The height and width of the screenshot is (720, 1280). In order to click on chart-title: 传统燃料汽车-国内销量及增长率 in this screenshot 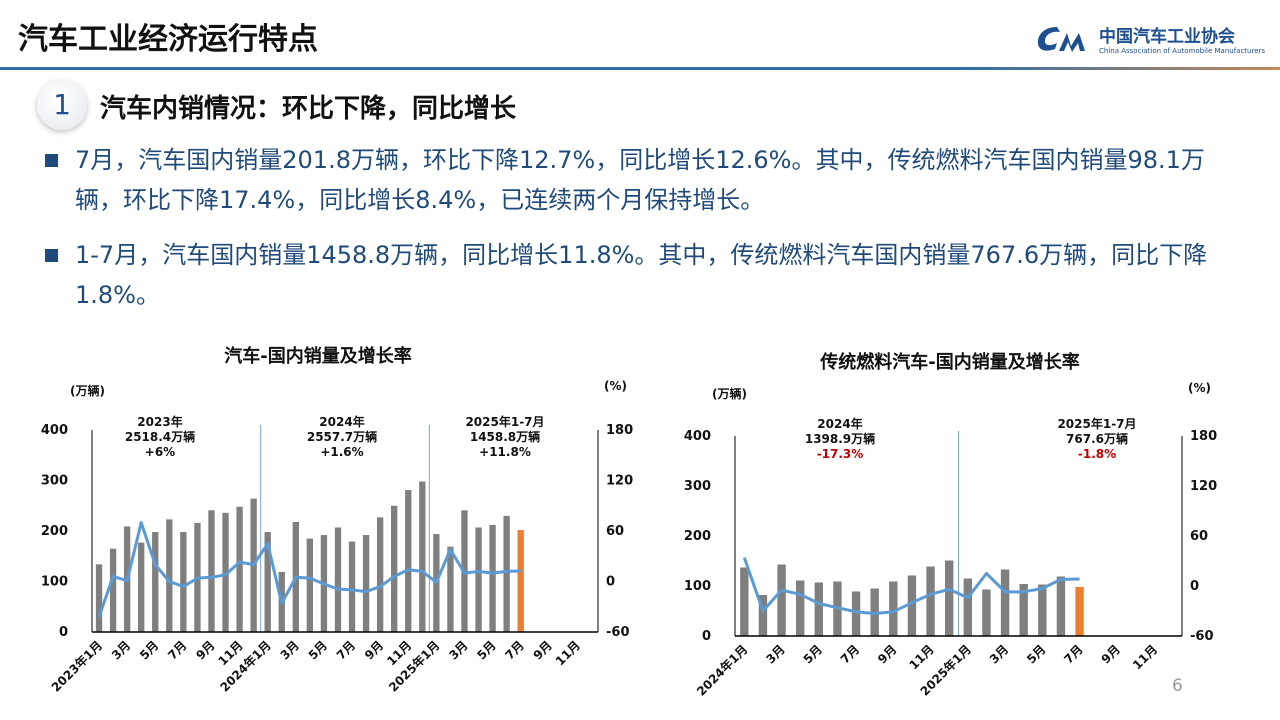, I will do `click(949, 362)`.